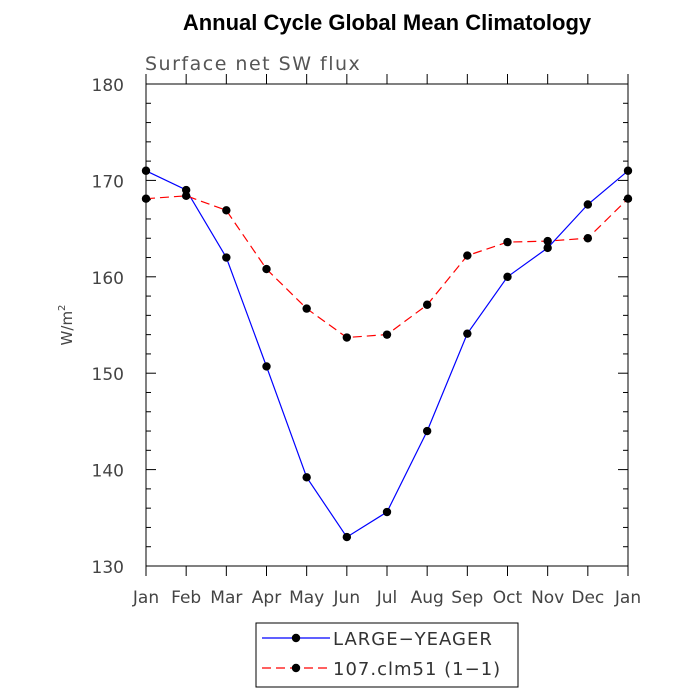 Image resolution: width=700 pixels, height=700 pixels. I want to click on x-tick-label: Feb, so click(186, 598).